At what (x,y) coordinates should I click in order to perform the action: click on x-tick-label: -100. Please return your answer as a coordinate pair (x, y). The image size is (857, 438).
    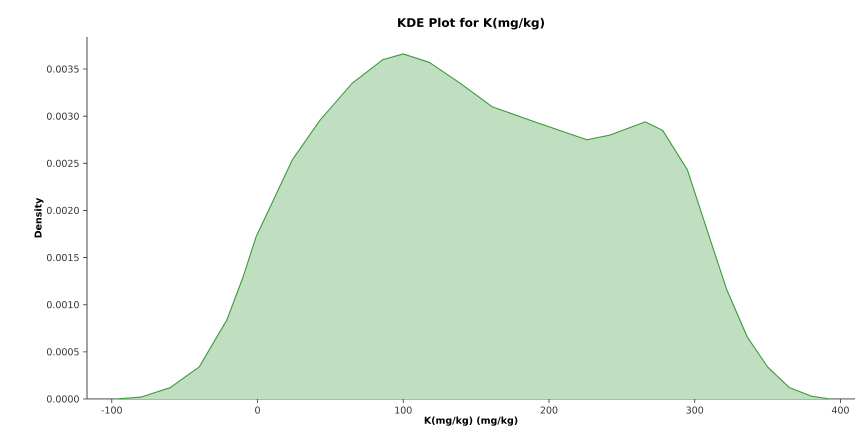
    Looking at the image, I should click on (112, 410).